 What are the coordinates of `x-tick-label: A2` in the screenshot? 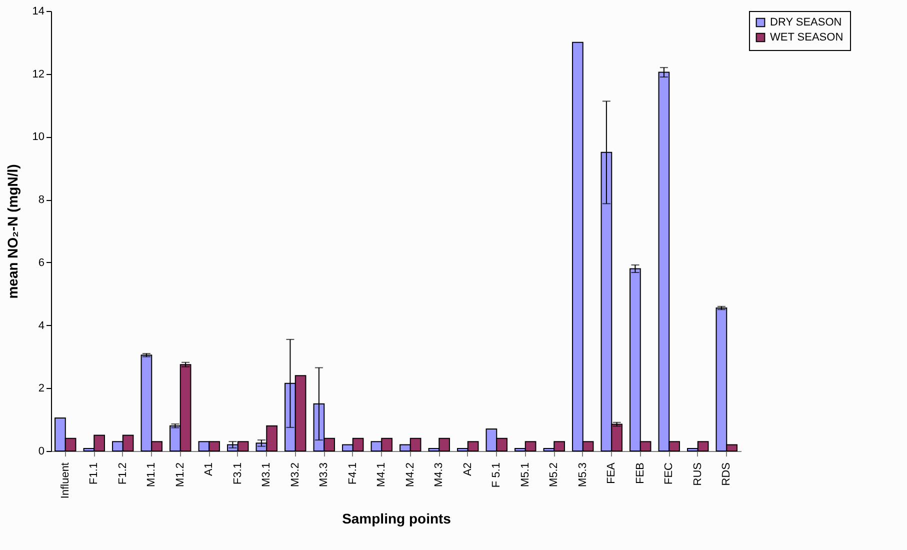 It's located at (468, 469).